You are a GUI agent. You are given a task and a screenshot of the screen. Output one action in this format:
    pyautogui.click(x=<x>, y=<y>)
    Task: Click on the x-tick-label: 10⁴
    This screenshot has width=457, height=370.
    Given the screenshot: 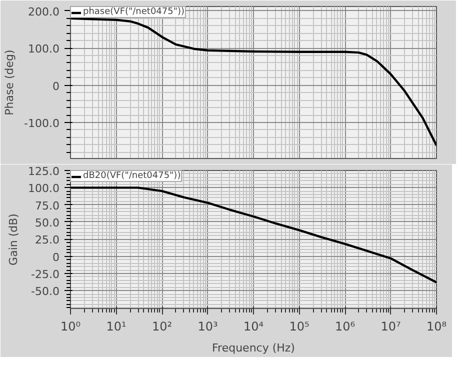 What is the action you would take?
    pyautogui.click(x=253, y=327)
    